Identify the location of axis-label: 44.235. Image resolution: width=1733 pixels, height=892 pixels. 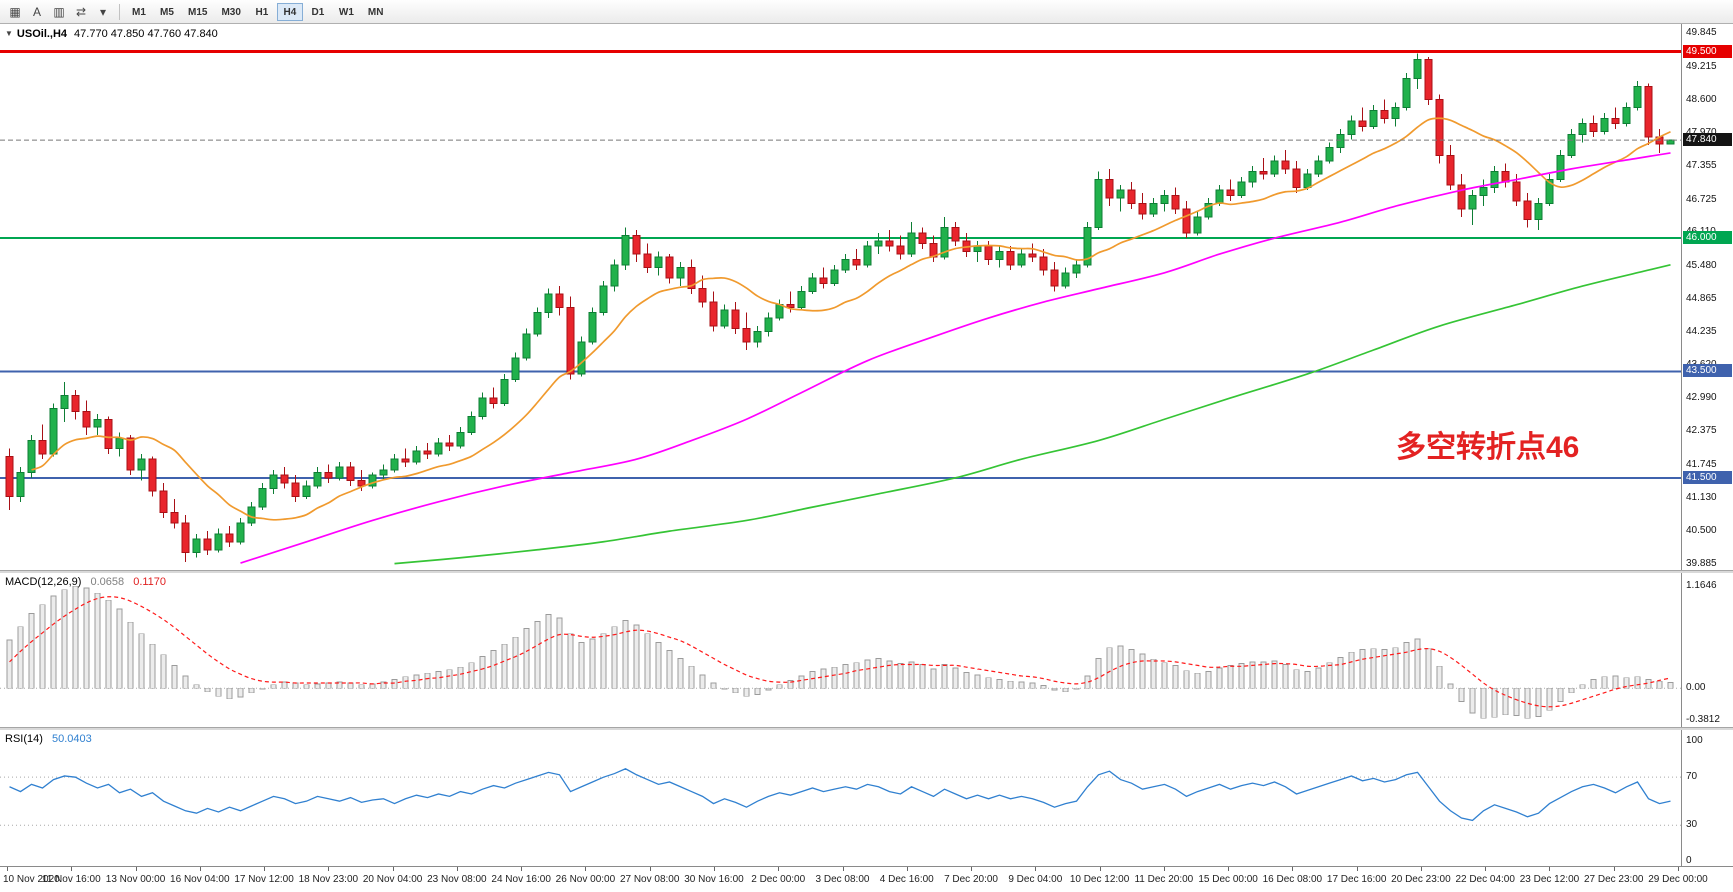
(1701, 332).